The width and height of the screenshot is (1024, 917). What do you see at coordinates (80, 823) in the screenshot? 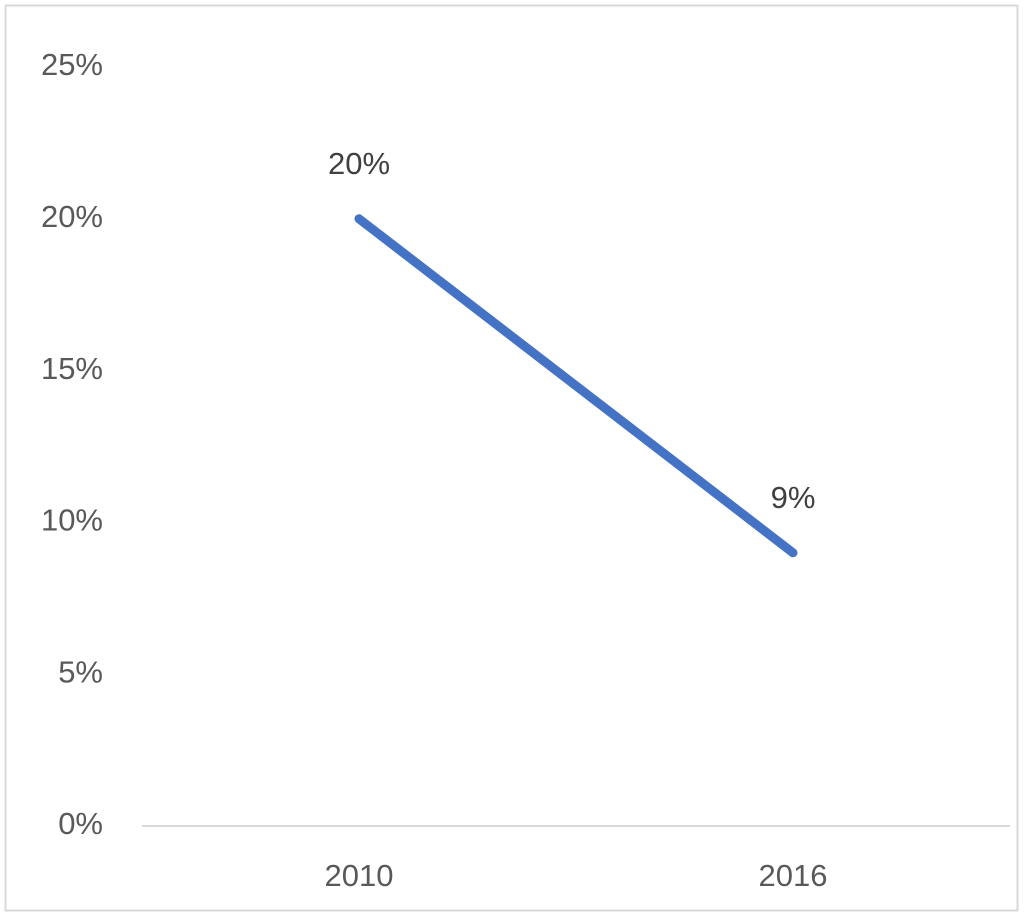
I see `y-tick-label: 0%` at bounding box center [80, 823].